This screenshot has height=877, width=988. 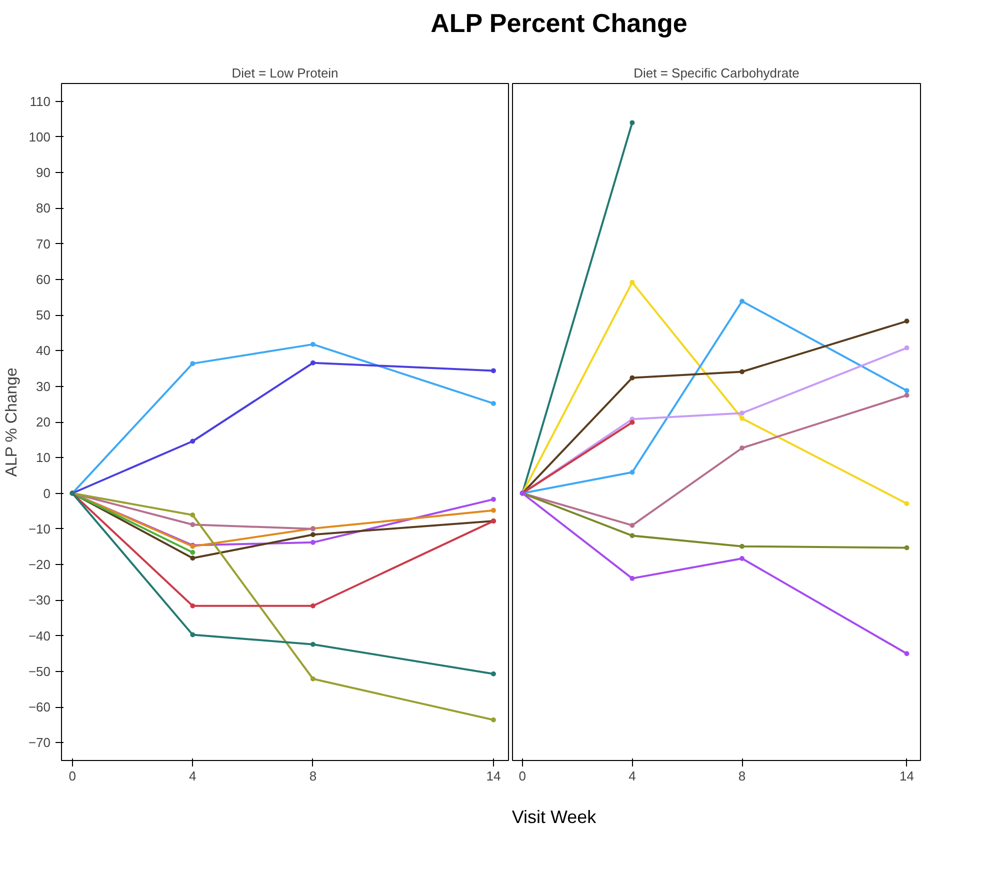 What do you see at coordinates (39, 636) in the screenshot?
I see `y-tick-label: −40` at bounding box center [39, 636].